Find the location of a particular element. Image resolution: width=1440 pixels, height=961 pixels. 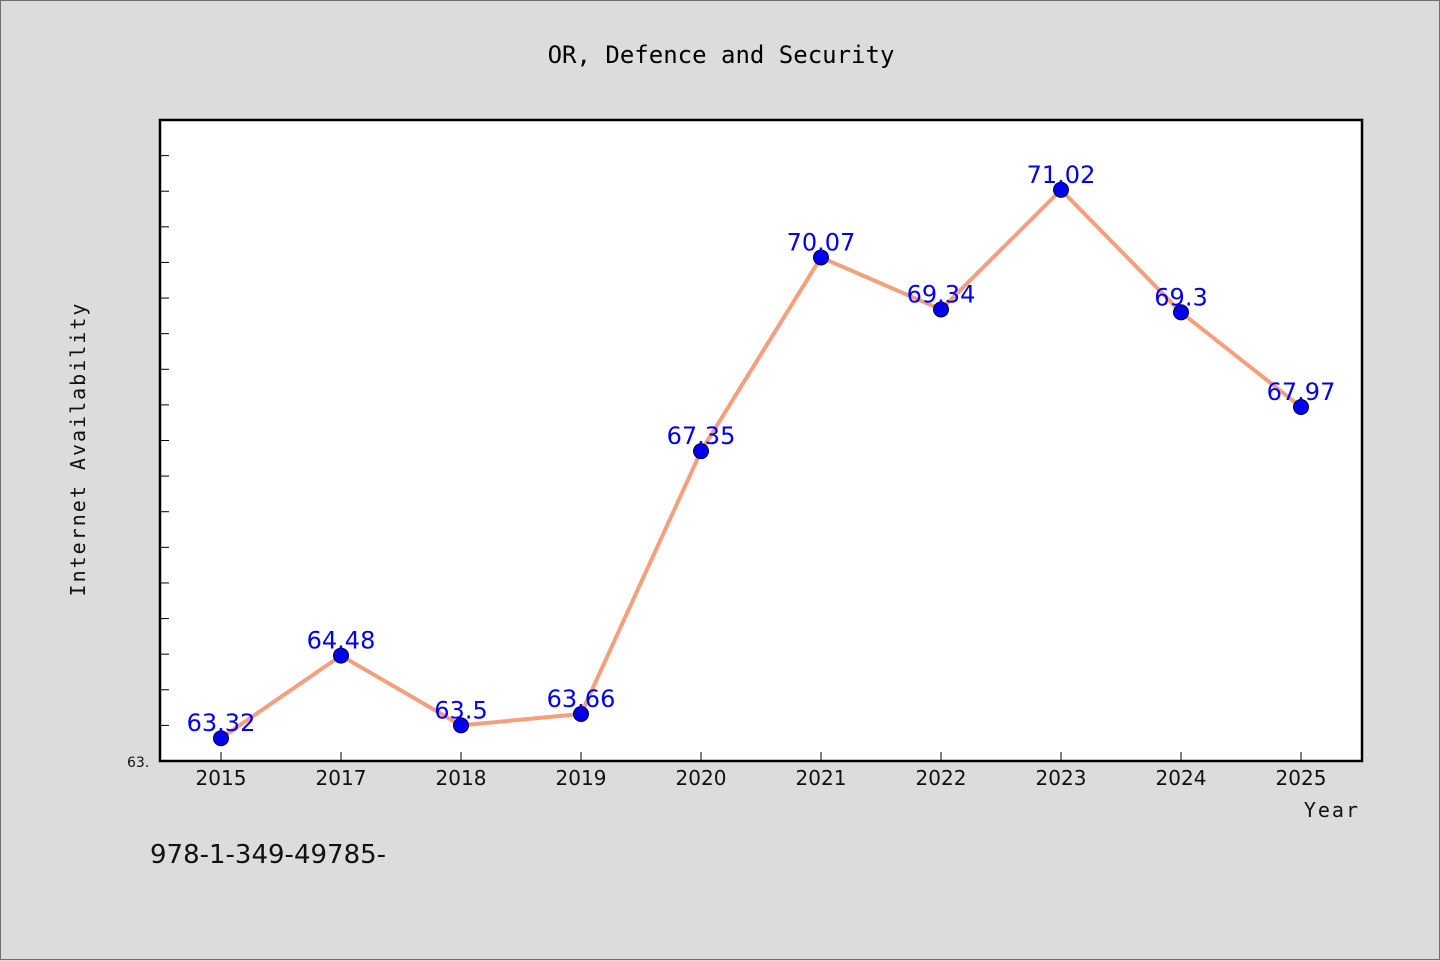

data-label: 69.34 is located at coordinates (941, 294).